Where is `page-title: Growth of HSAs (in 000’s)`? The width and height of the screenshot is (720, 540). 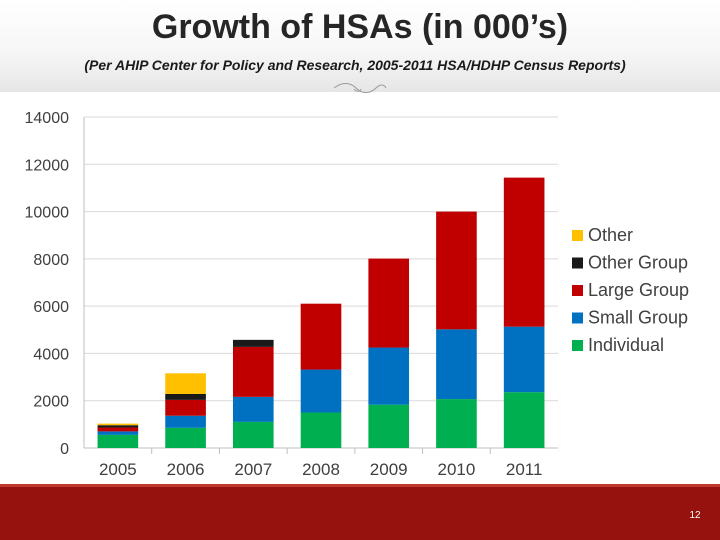 page-title: Growth of HSAs (in 000’s) is located at coordinates (360, 27).